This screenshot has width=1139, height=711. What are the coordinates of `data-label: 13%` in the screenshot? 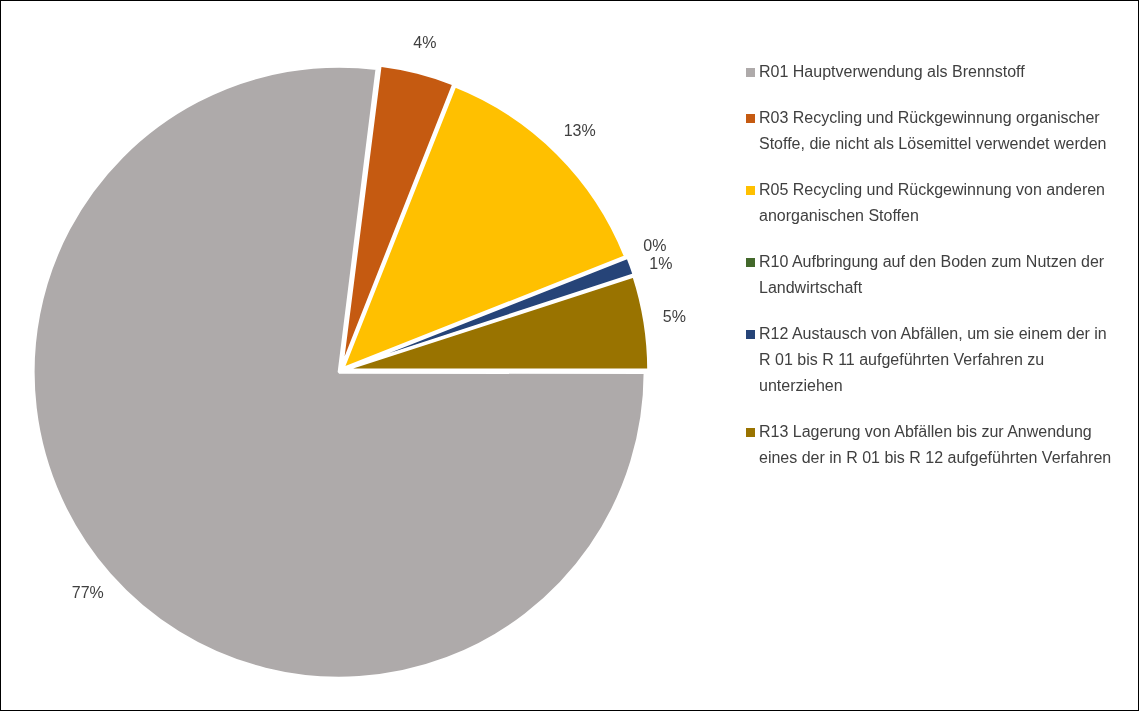 It's located at (579, 131).